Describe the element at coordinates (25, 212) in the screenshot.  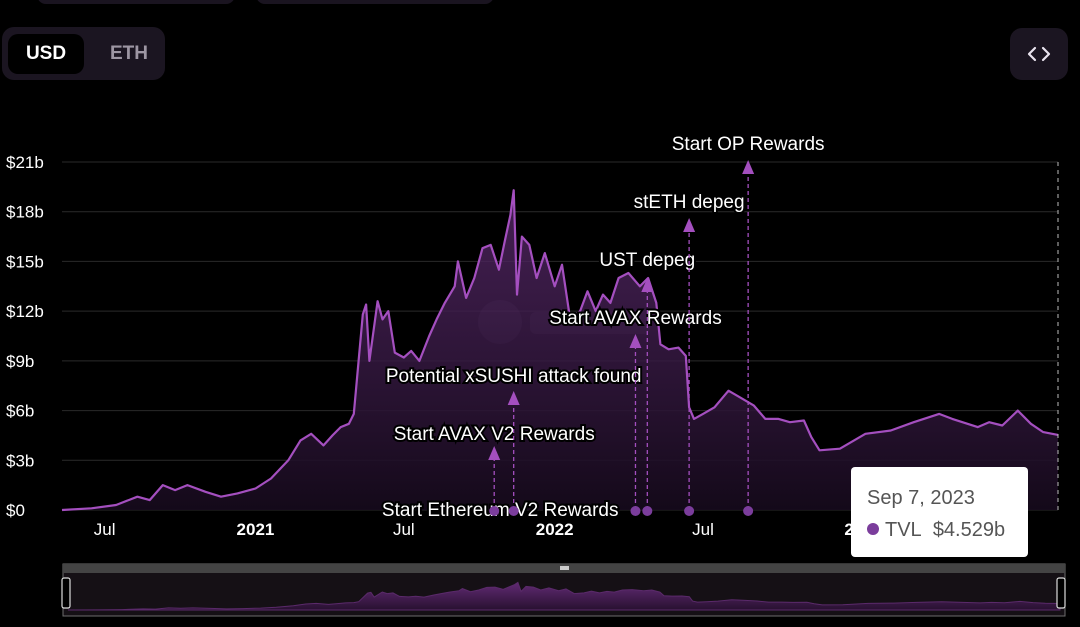
I see `y-tick-label: $18b` at that location.